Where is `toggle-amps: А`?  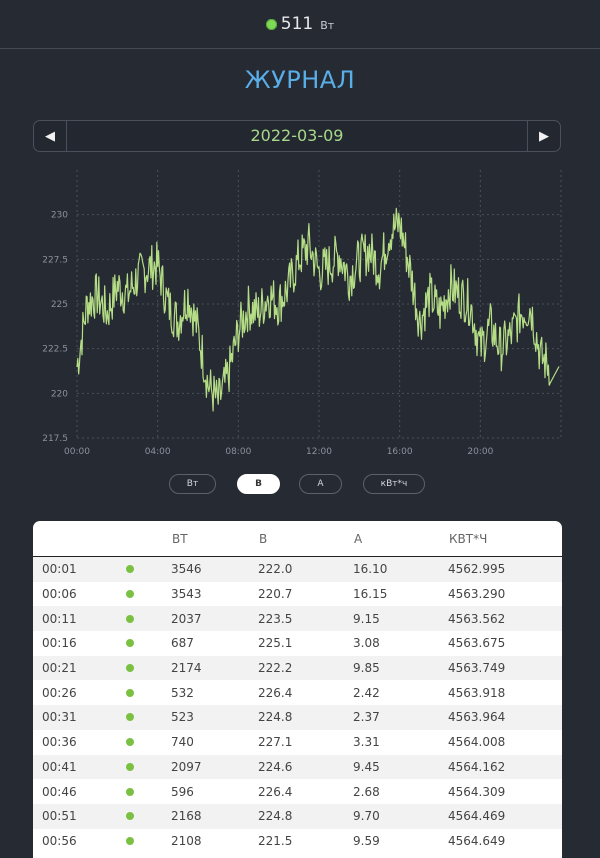 toggle-amps: А is located at coordinates (320, 484).